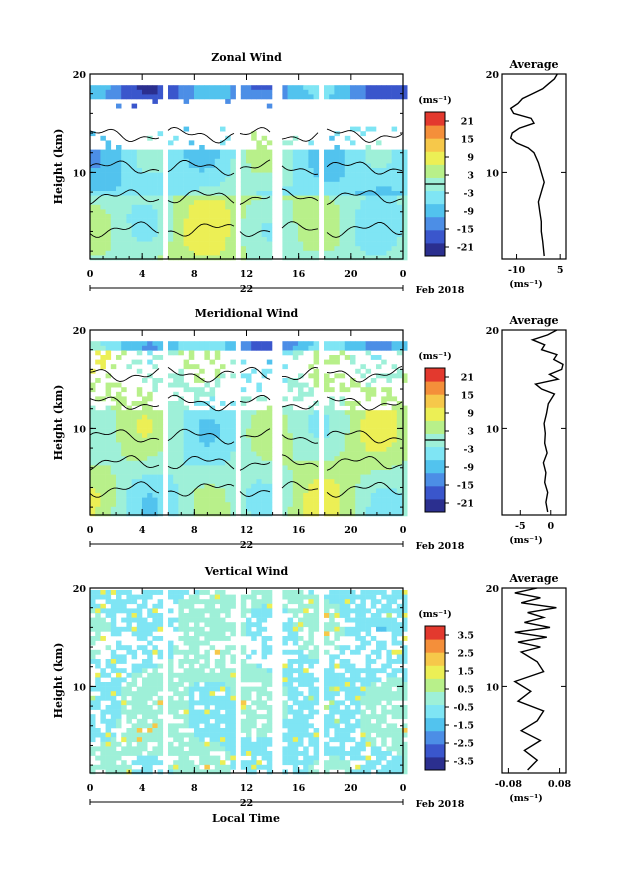 Image resolution: width=626 pixels, height=873 pixels. Describe the element at coordinates (467, 378) in the screenshot. I see `colorbar-tick-label: 21` at that location.